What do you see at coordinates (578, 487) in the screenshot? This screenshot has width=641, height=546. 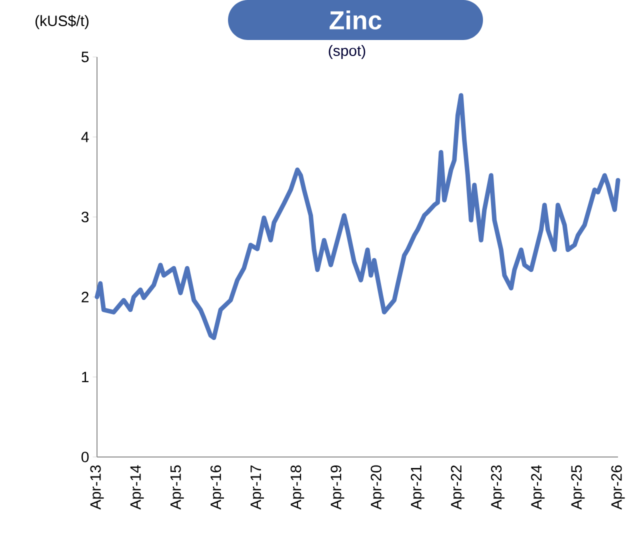 I see `x-tick-label: Apr-25` at bounding box center [578, 487].